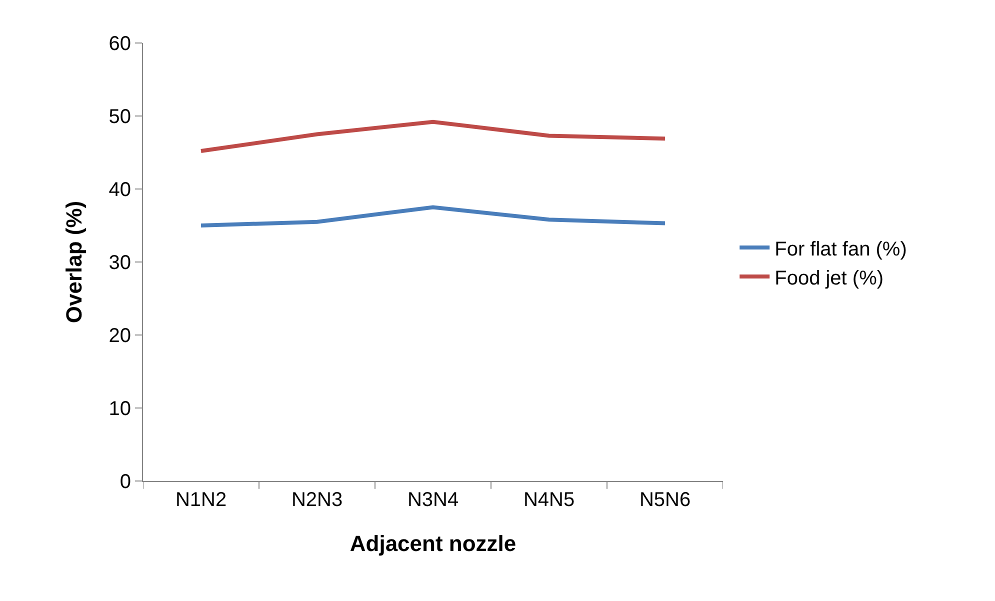  Describe the element at coordinates (125, 482) in the screenshot. I see `y-tick-label: 0` at that location.